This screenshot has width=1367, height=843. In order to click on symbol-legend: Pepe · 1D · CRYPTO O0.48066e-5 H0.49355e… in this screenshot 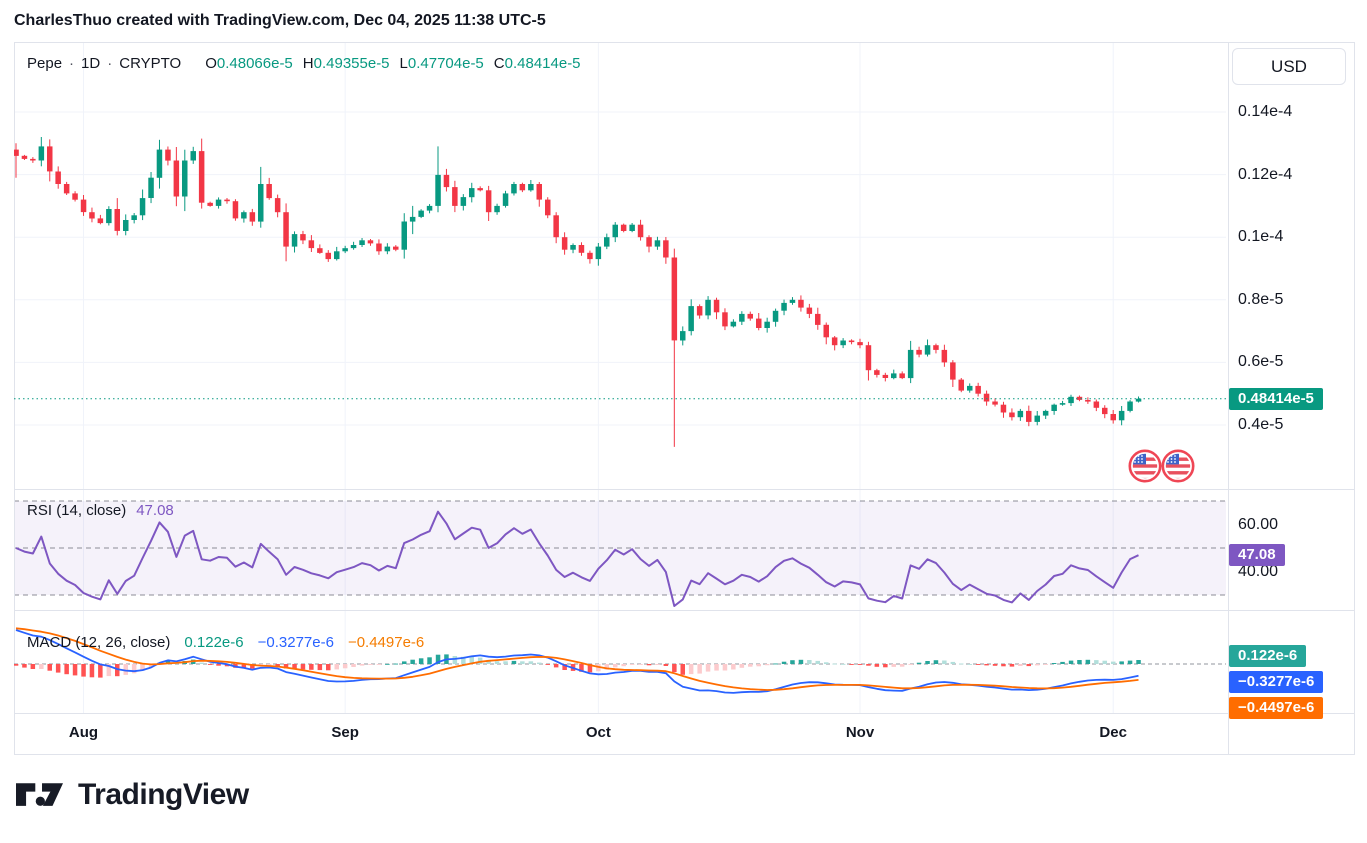, I will do `click(304, 63)`.